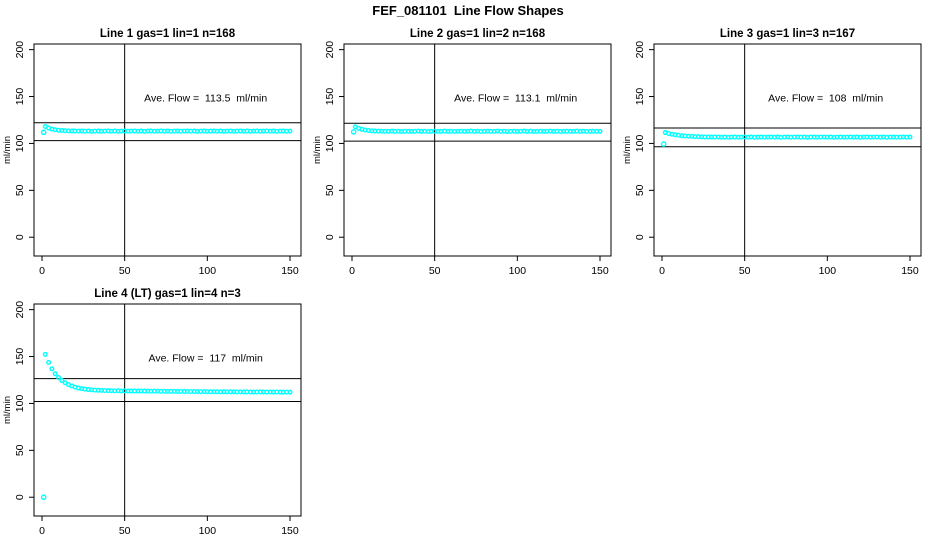 This screenshot has height=540, width=936. What do you see at coordinates (168, 34) in the screenshot?
I see `subplot-title: Line 1 gas=1 lin=1 n=168` at bounding box center [168, 34].